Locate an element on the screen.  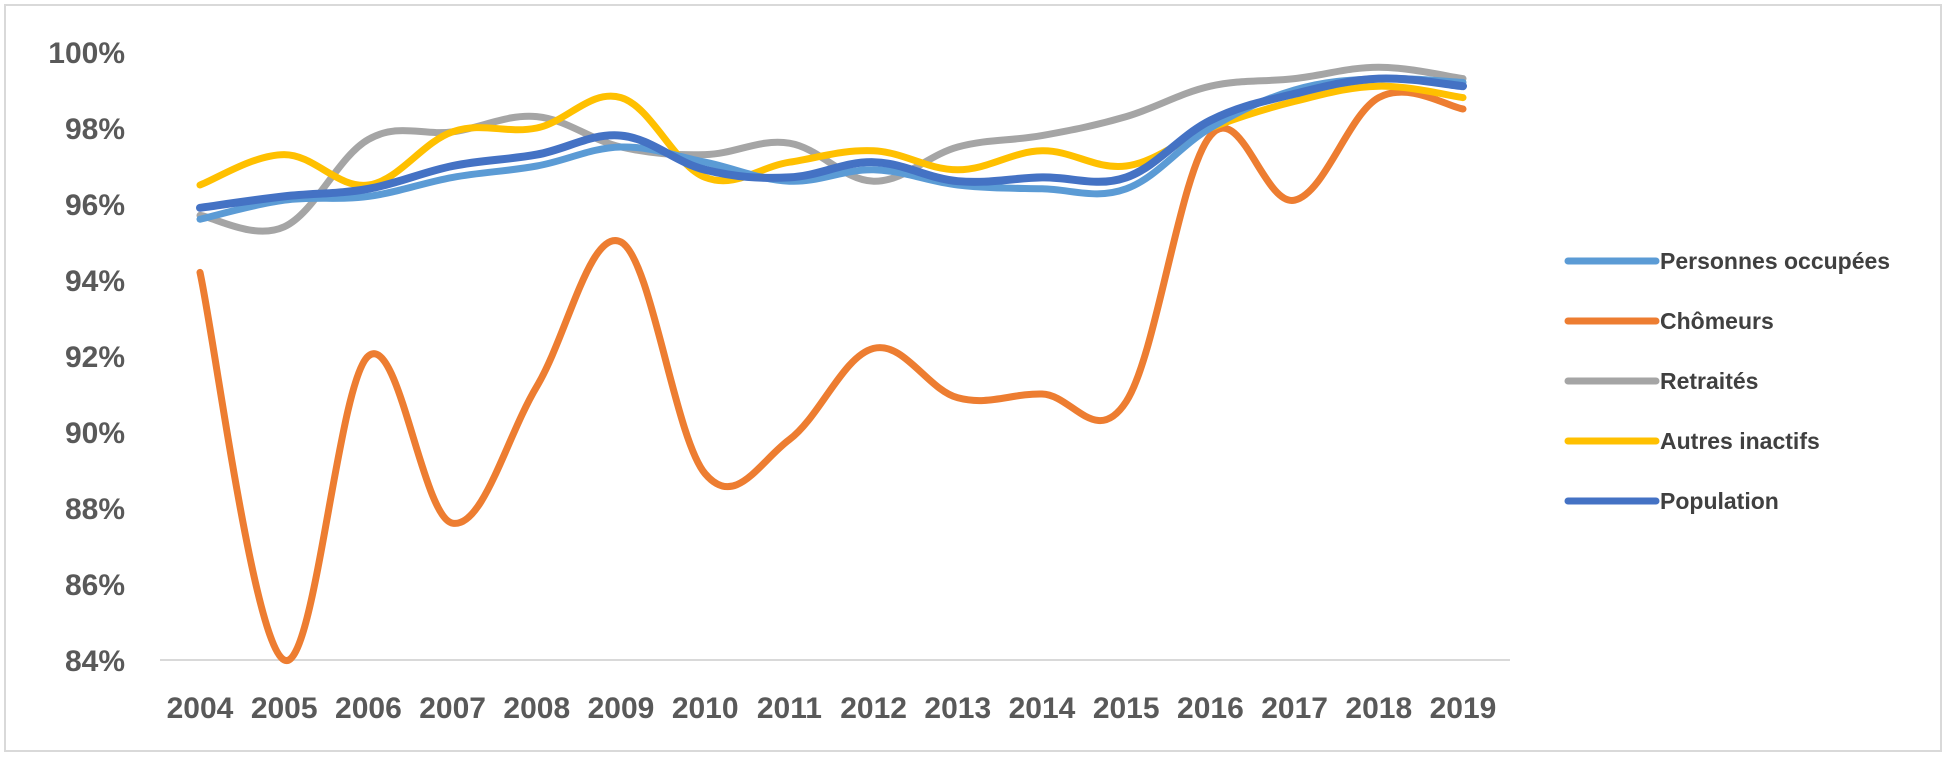
x-tick-label: 2008 is located at coordinates (536, 708).